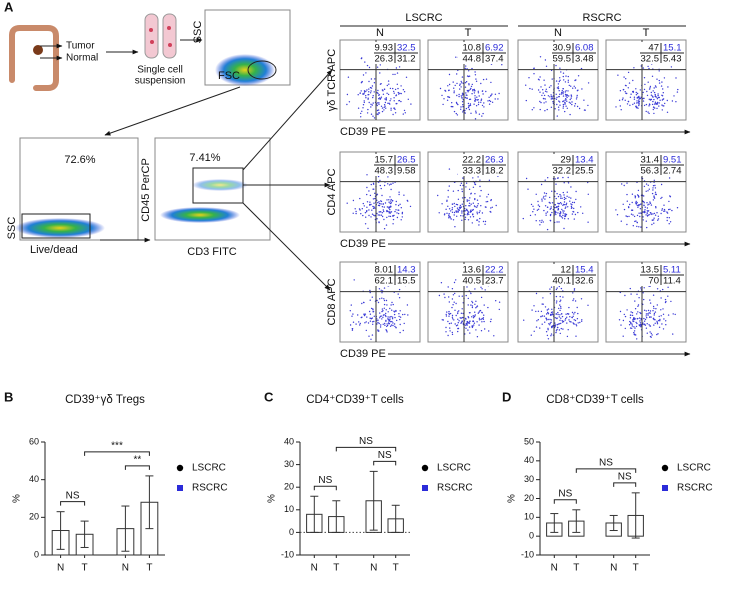  Describe the element at coordinates (384, 281) in the screenshot. I see `quadrant-percent: 62.1` at that location.